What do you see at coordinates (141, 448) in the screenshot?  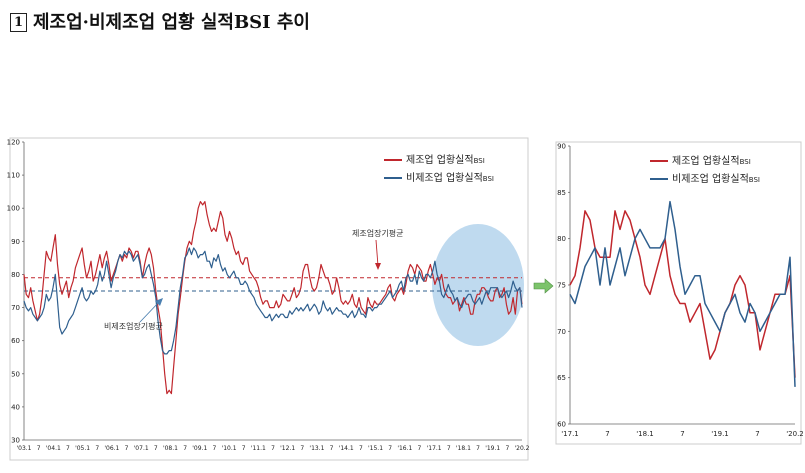 I see `x-tick-label: '07.1` at bounding box center [141, 448].